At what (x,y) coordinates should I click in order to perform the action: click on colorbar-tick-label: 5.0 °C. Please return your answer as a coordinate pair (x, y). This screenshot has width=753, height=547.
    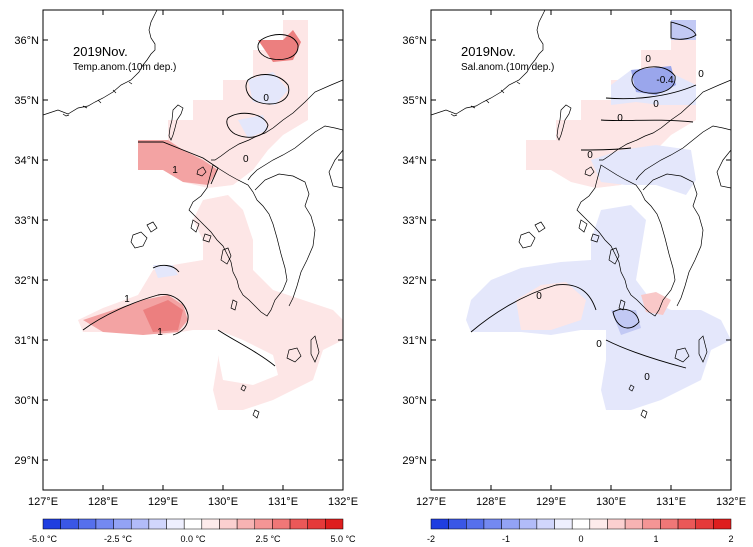
    Looking at the image, I should click on (343, 539).